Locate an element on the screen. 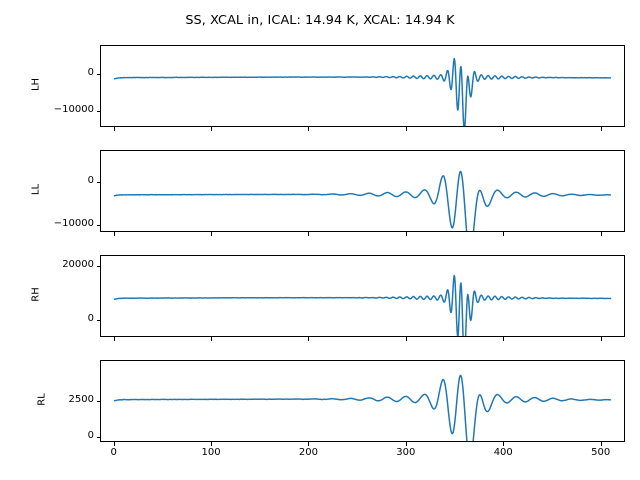  subplot-rl is located at coordinates (362, 401).